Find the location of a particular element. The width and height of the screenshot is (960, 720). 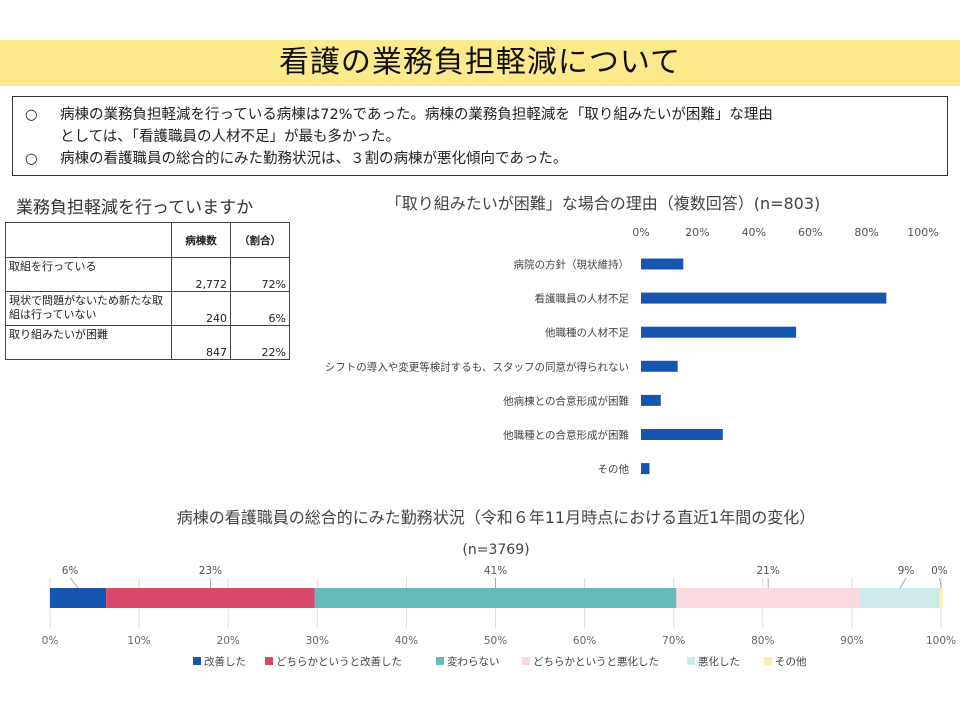

category-label: その他 is located at coordinates (614, 469).